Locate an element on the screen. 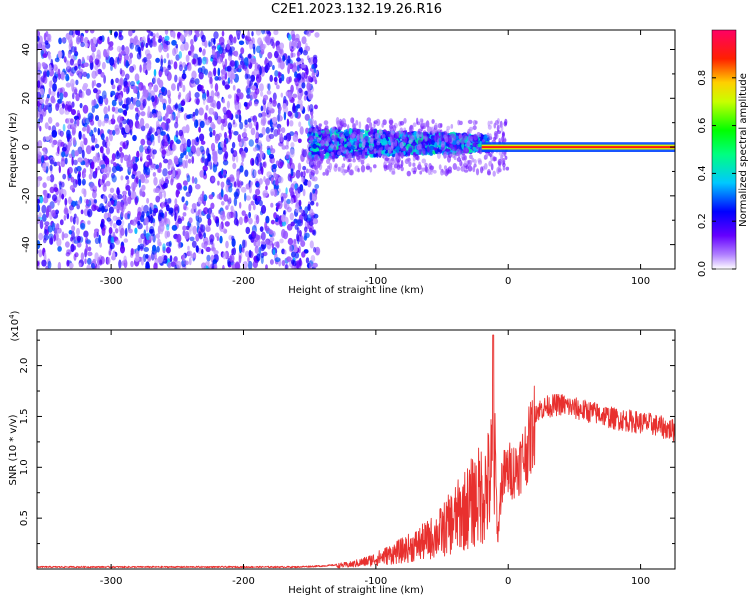 This screenshot has width=750, height=600. colorbar-tick-label: 0.0 is located at coordinates (702, 269).